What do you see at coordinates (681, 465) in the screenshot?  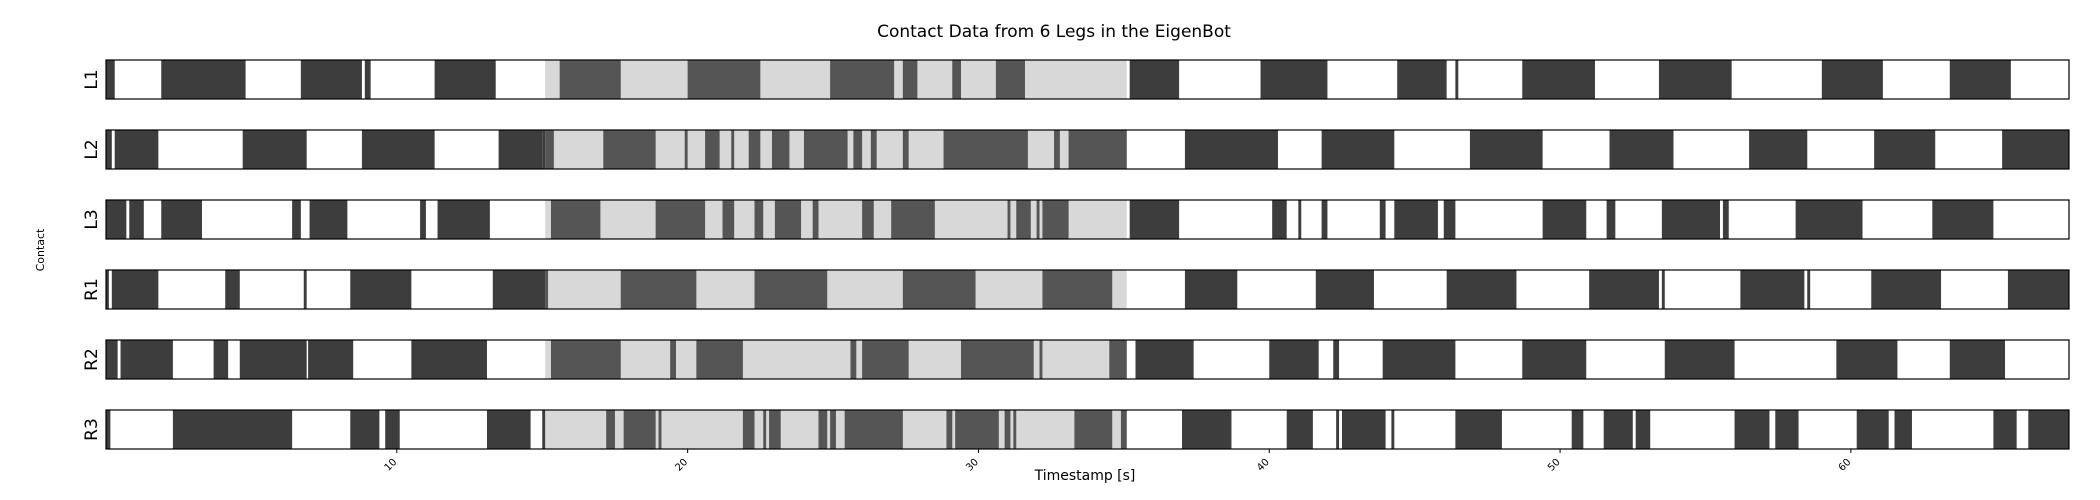 I see `x-tick-label: 20` at bounding box center [681, 465].